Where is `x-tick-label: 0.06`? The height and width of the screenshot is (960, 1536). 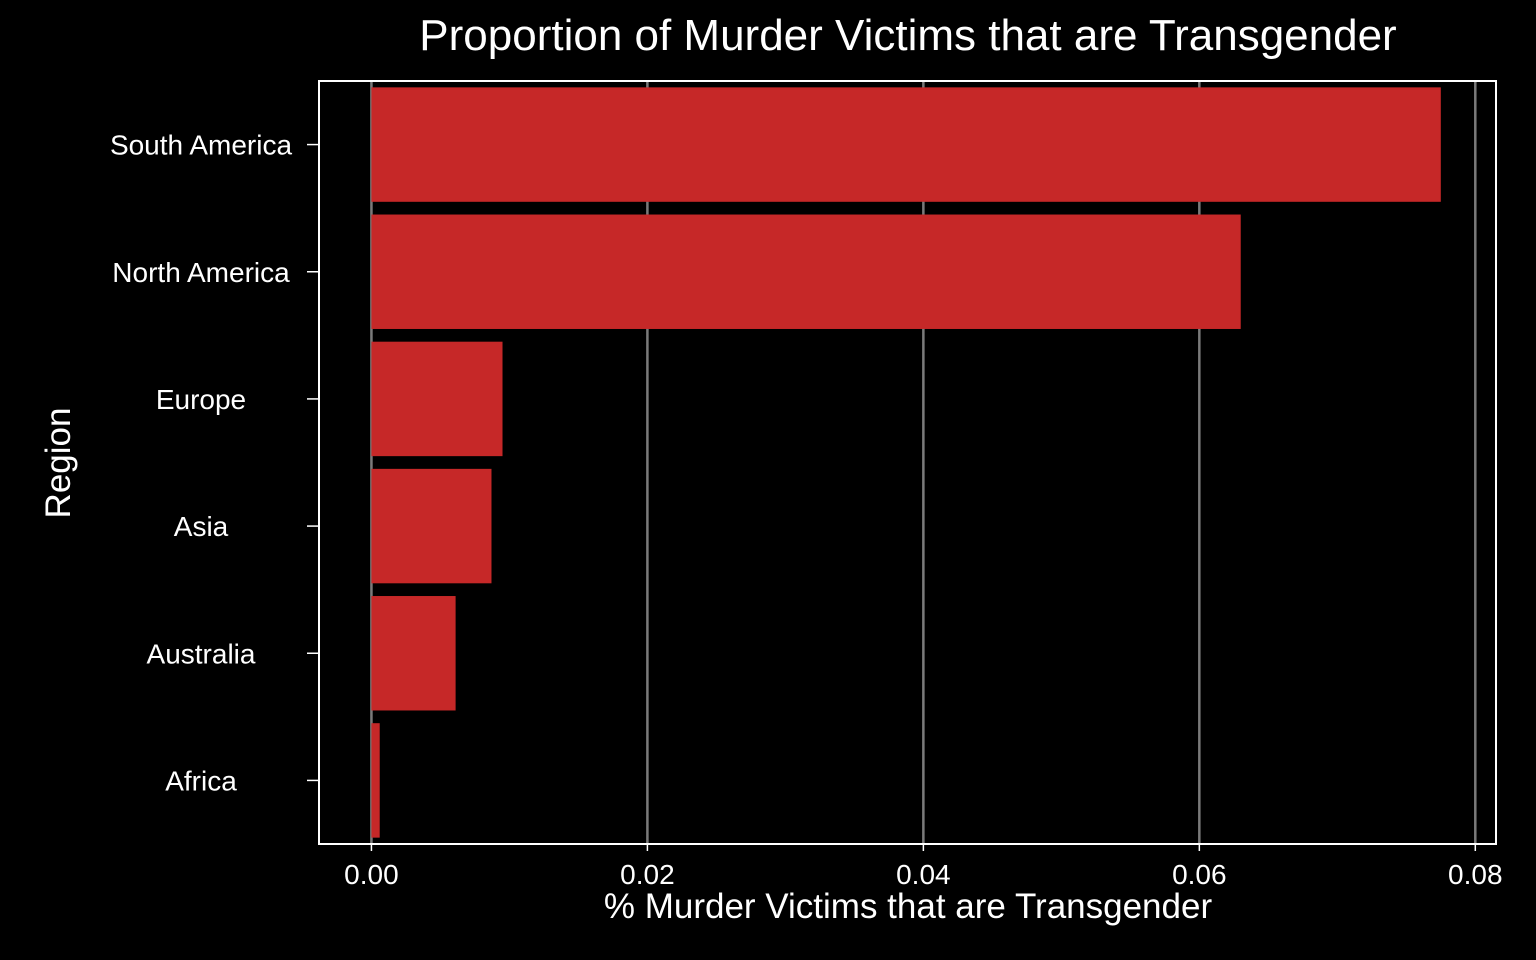
x-tick-label: 0.06 is located at coordinates (1199, 874).